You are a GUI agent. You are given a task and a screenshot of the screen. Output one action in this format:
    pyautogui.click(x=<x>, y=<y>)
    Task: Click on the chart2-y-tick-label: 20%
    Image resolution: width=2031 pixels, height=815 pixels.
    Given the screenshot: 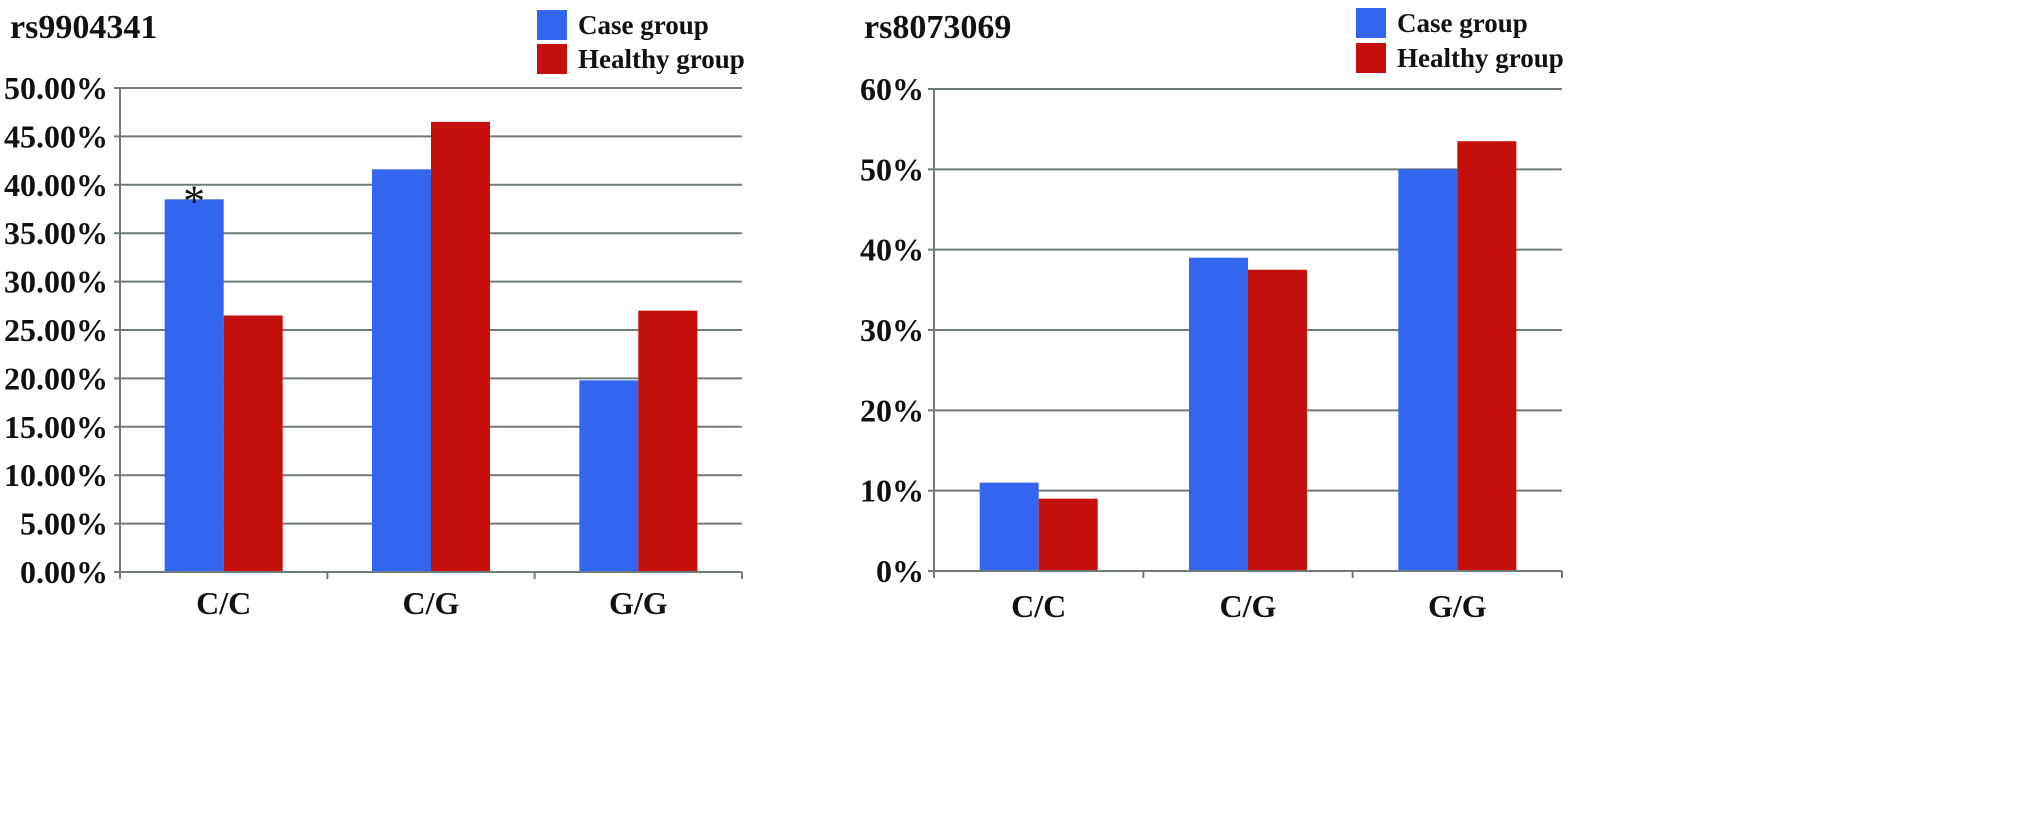 What is the action you would take?
    pyautogui.click(x=892, y=410)
    